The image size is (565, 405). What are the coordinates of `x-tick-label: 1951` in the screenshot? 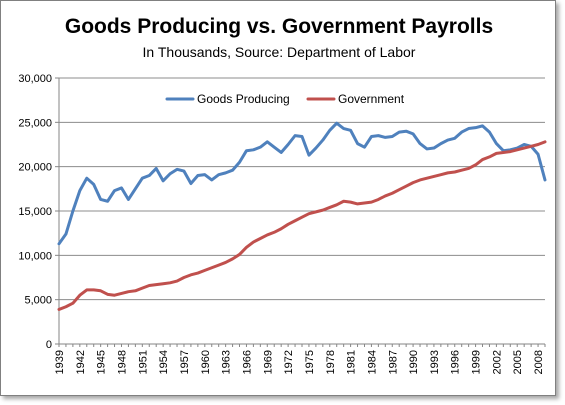 It's located at (143, 362).